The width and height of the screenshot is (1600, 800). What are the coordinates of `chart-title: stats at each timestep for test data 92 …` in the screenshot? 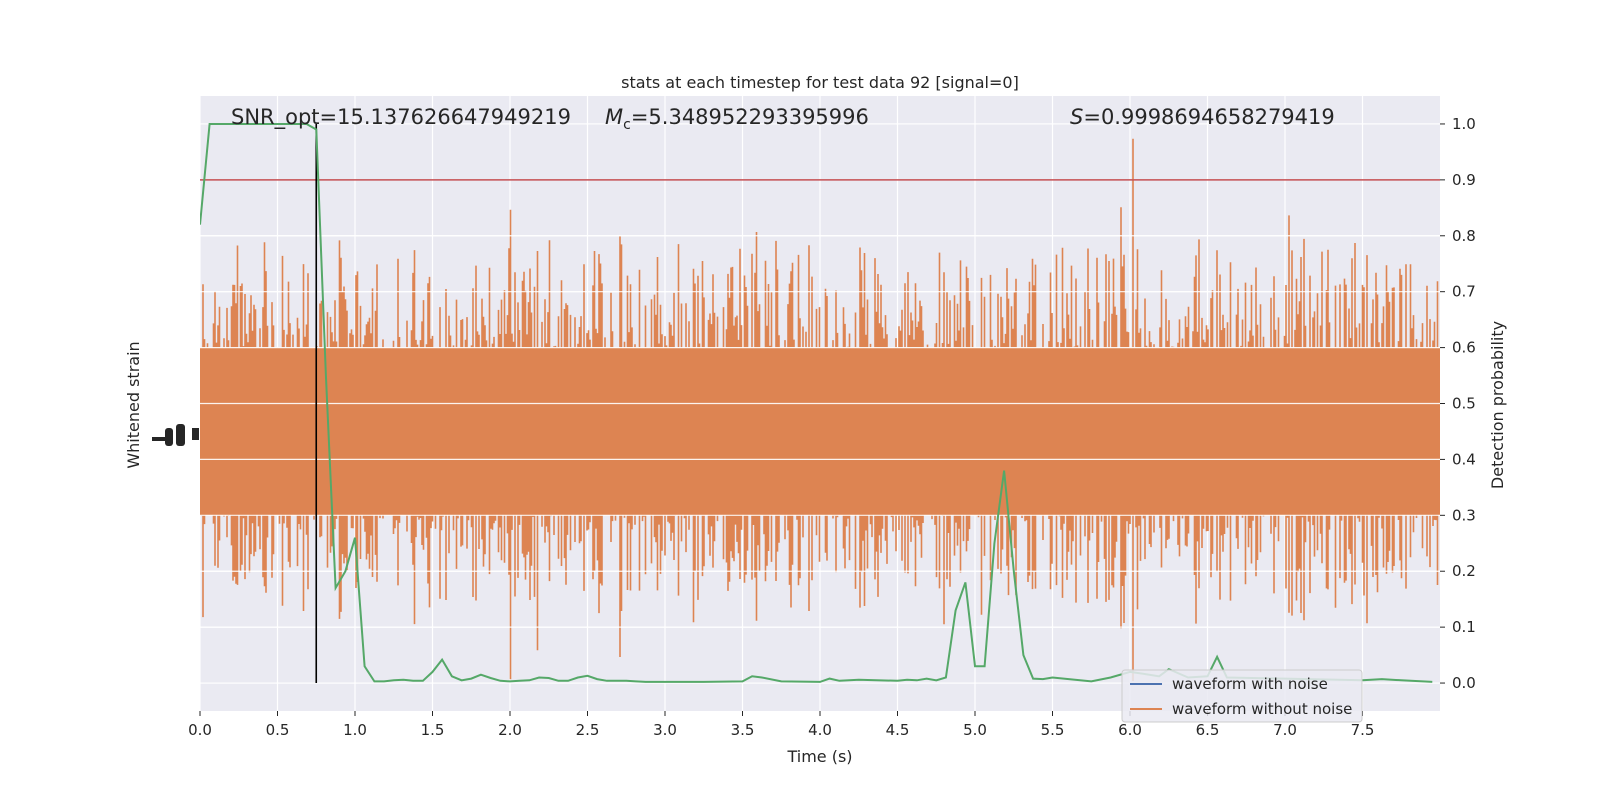 It's located at (820, 82).